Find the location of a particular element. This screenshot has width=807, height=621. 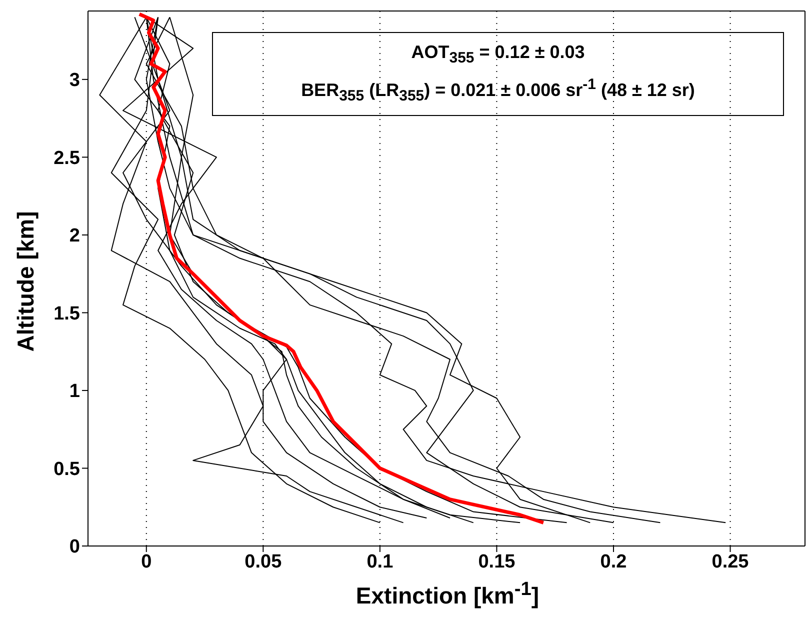

y-tick-label: 2.5 is located at coordinates (67, 158).